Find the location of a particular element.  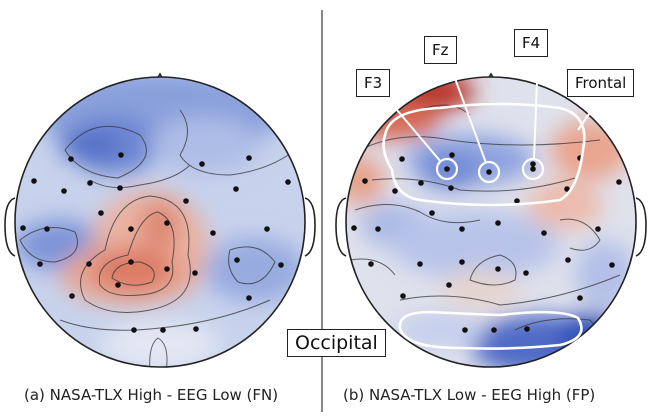

f3-highlight-ring is located at coordinates (447, 169).